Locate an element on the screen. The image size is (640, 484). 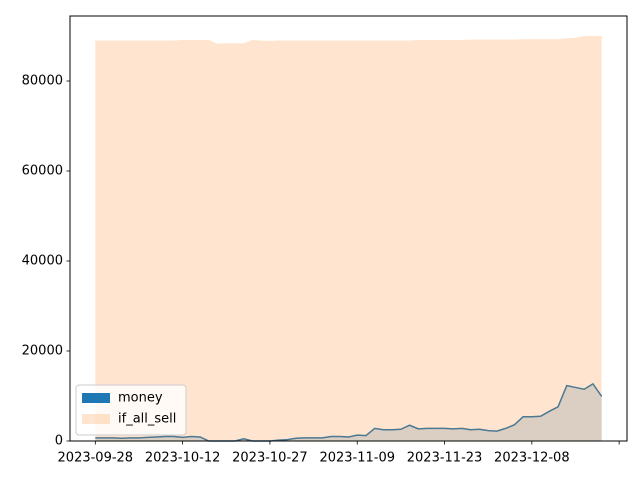
area is located at coordinates (348, 412).